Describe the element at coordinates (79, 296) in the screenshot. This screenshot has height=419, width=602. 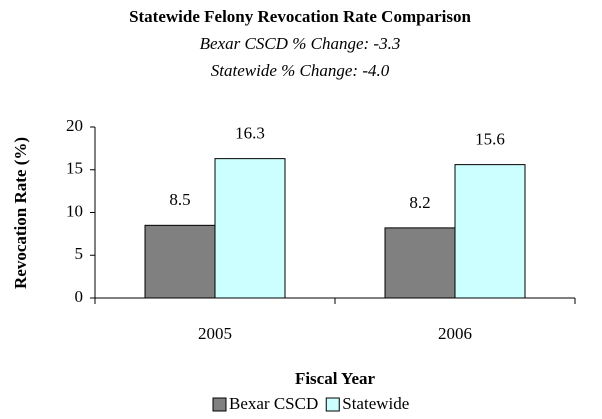
I see `y-tick-label: 0` at that location.